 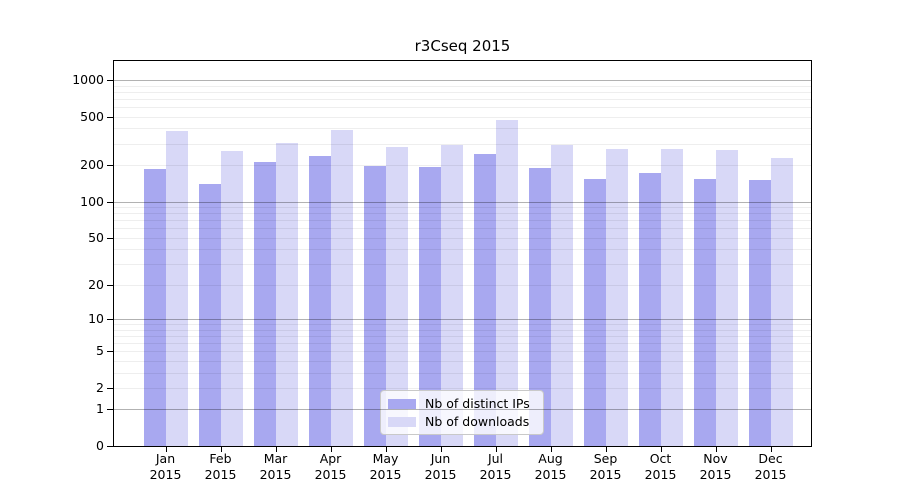 I want to click on legend-label-downloads: Nb of downloads, so click(x=477, y=421).